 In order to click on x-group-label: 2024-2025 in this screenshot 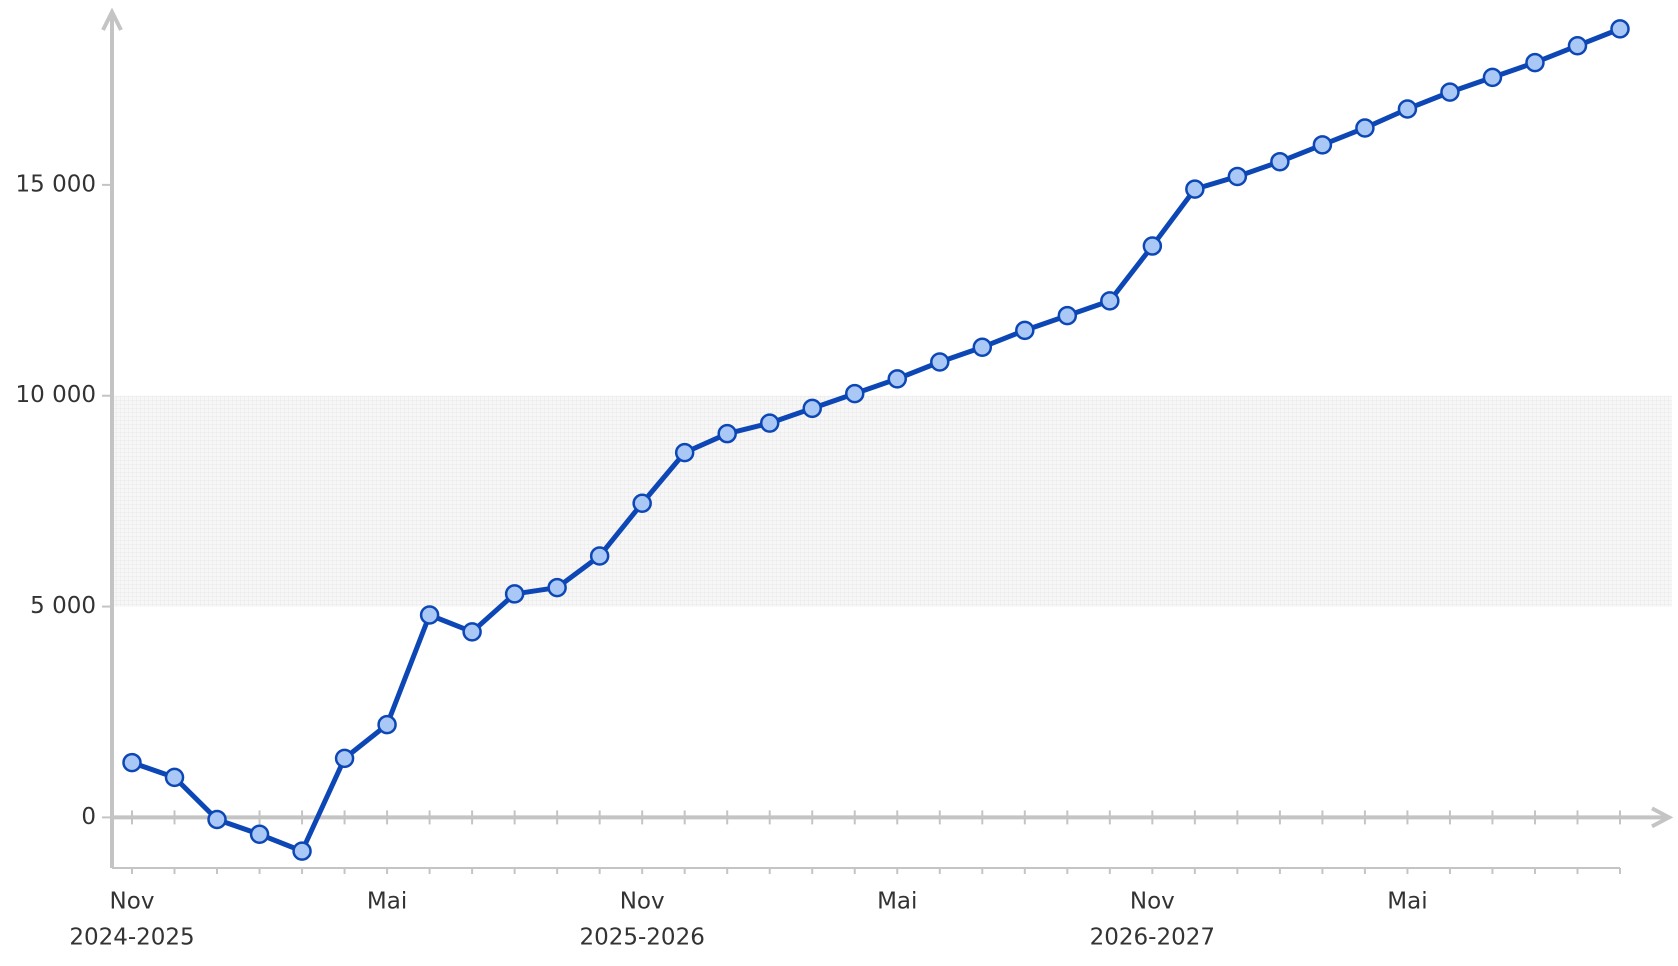, I will do `click(131, 938)`.